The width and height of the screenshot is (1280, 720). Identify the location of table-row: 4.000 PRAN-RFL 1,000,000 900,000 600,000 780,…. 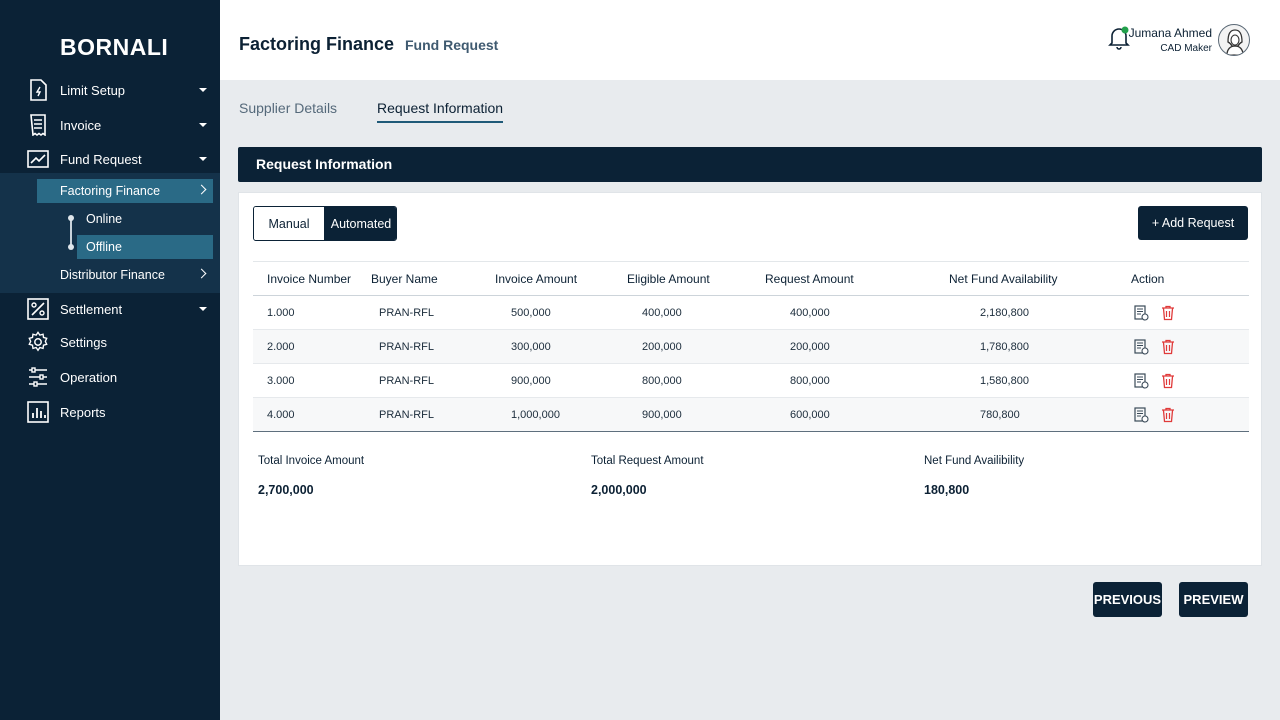
(751, 414).